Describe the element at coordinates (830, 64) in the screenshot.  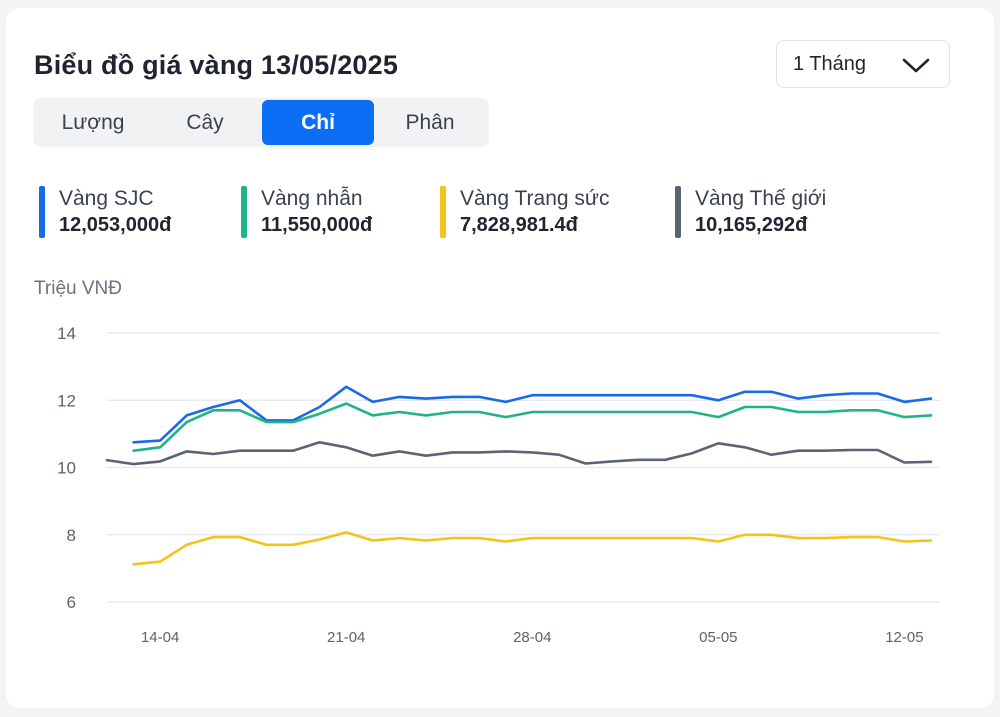
I see `period-selected-value: 1 Tháng` at that location.